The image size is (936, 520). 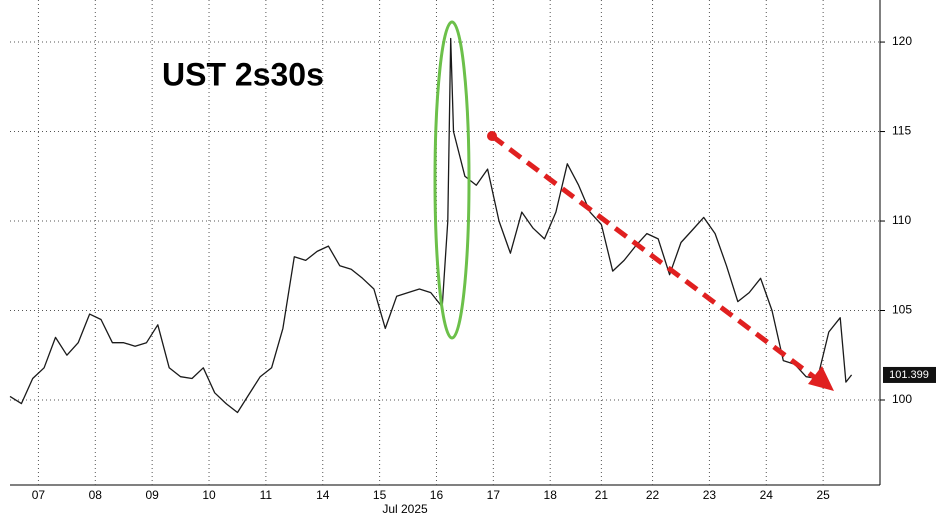 What do you see at coordinates (266, 495) in the screenshot?
I see `x-tick-label: 11` at bounding box center [266, 495].